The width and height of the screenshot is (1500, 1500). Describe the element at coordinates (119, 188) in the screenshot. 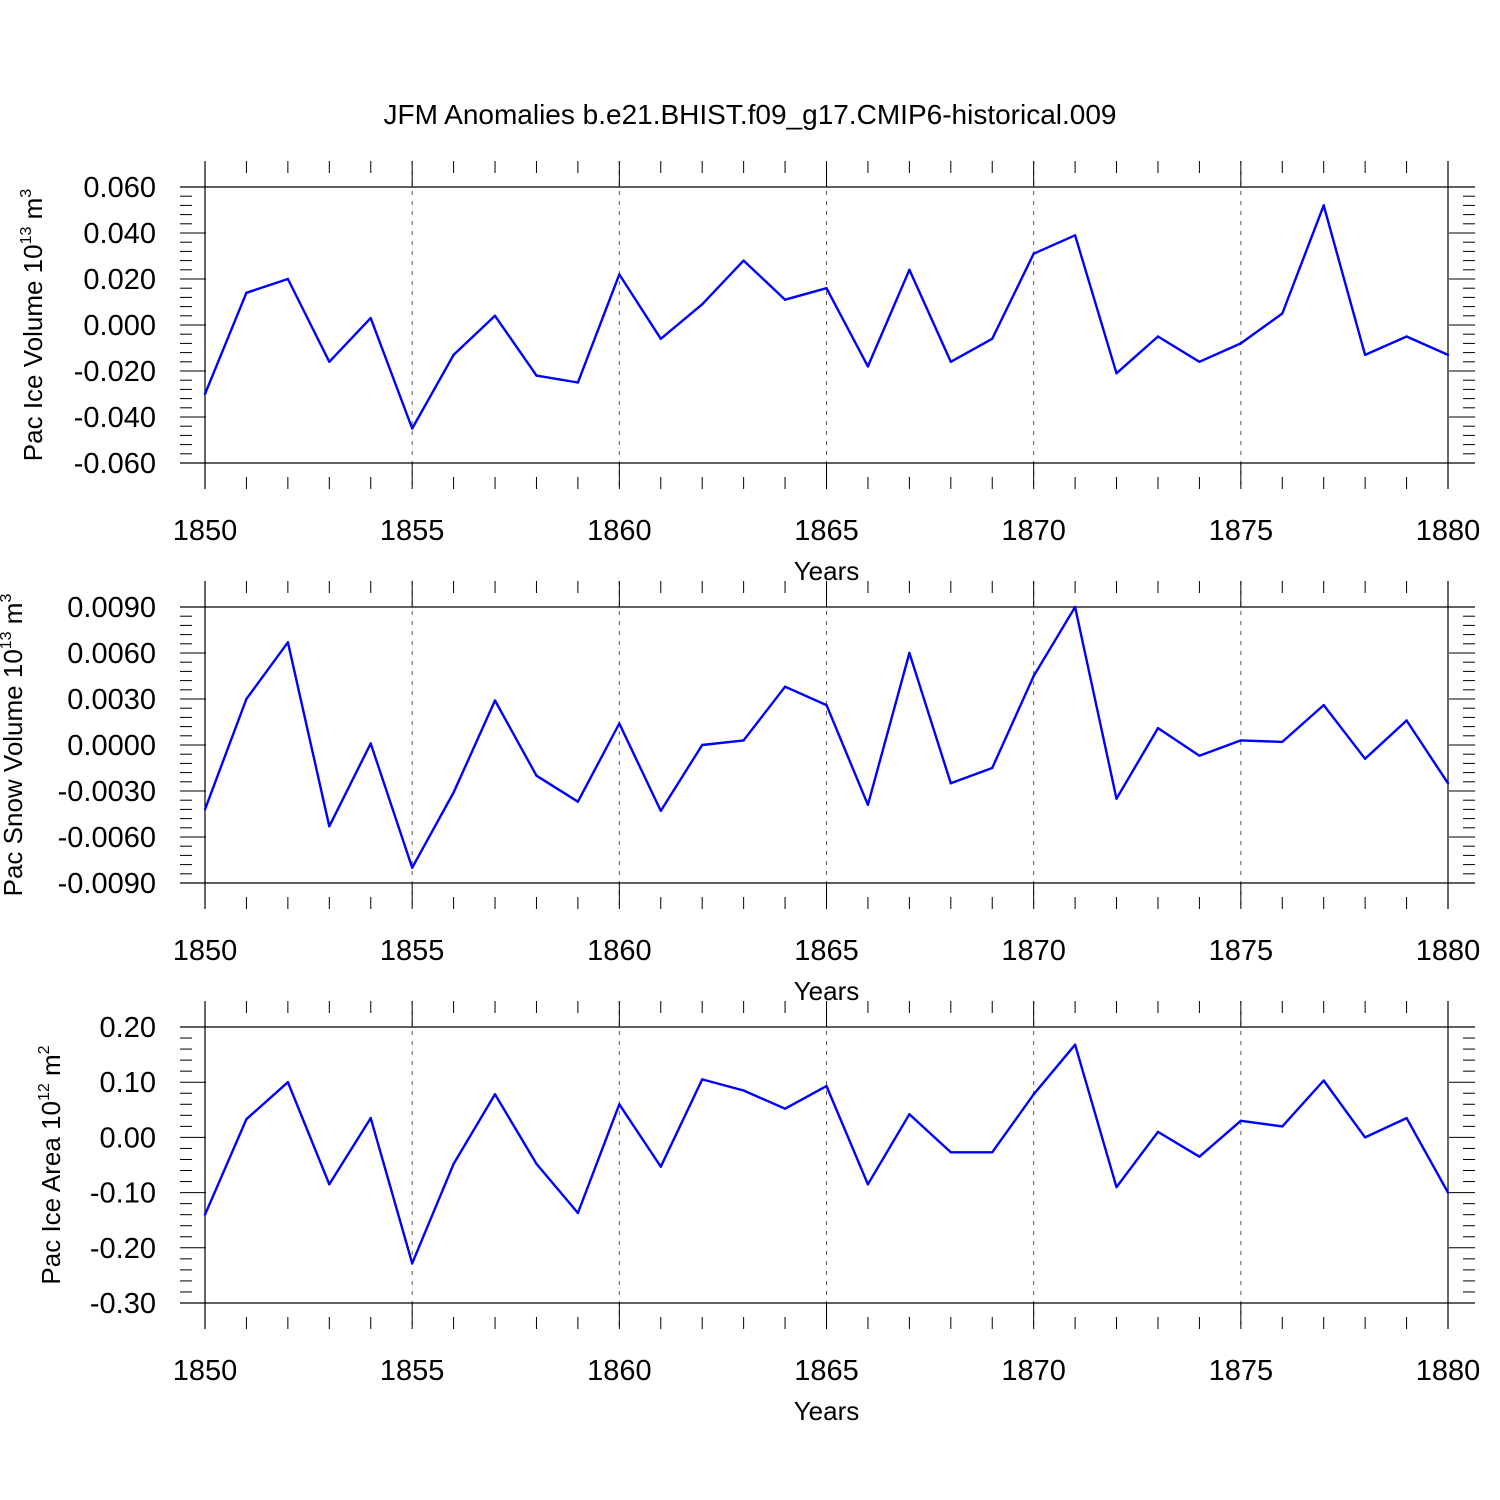

I see `y-tick-label: 0.060` at that location.